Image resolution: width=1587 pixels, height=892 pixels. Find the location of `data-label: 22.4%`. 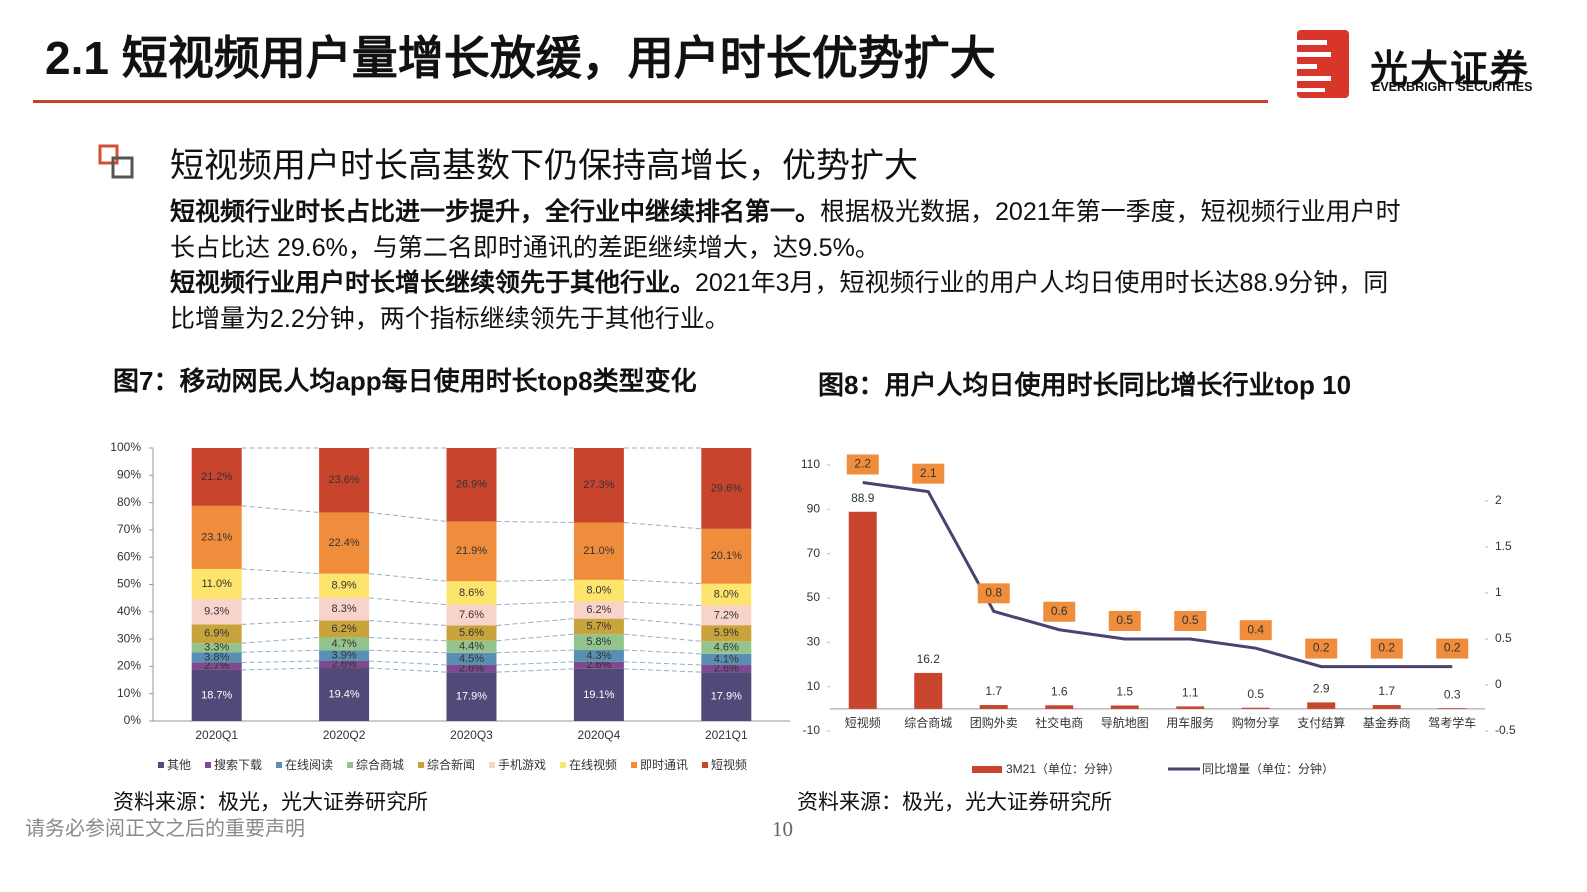

data-label: 22.4% is located at coordinates (343, 543).